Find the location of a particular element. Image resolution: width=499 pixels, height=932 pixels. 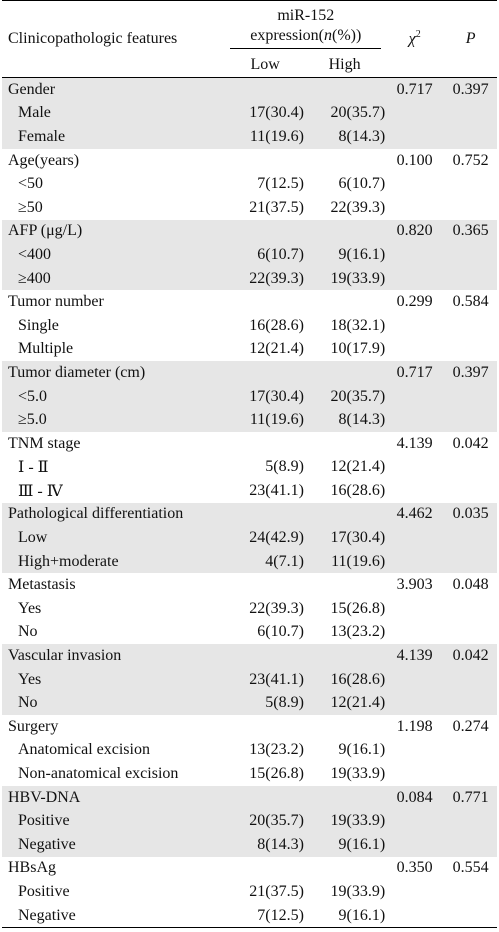

table-row: Yes 23(41.1) 16(28.6) is located at coordinates (249, 679).